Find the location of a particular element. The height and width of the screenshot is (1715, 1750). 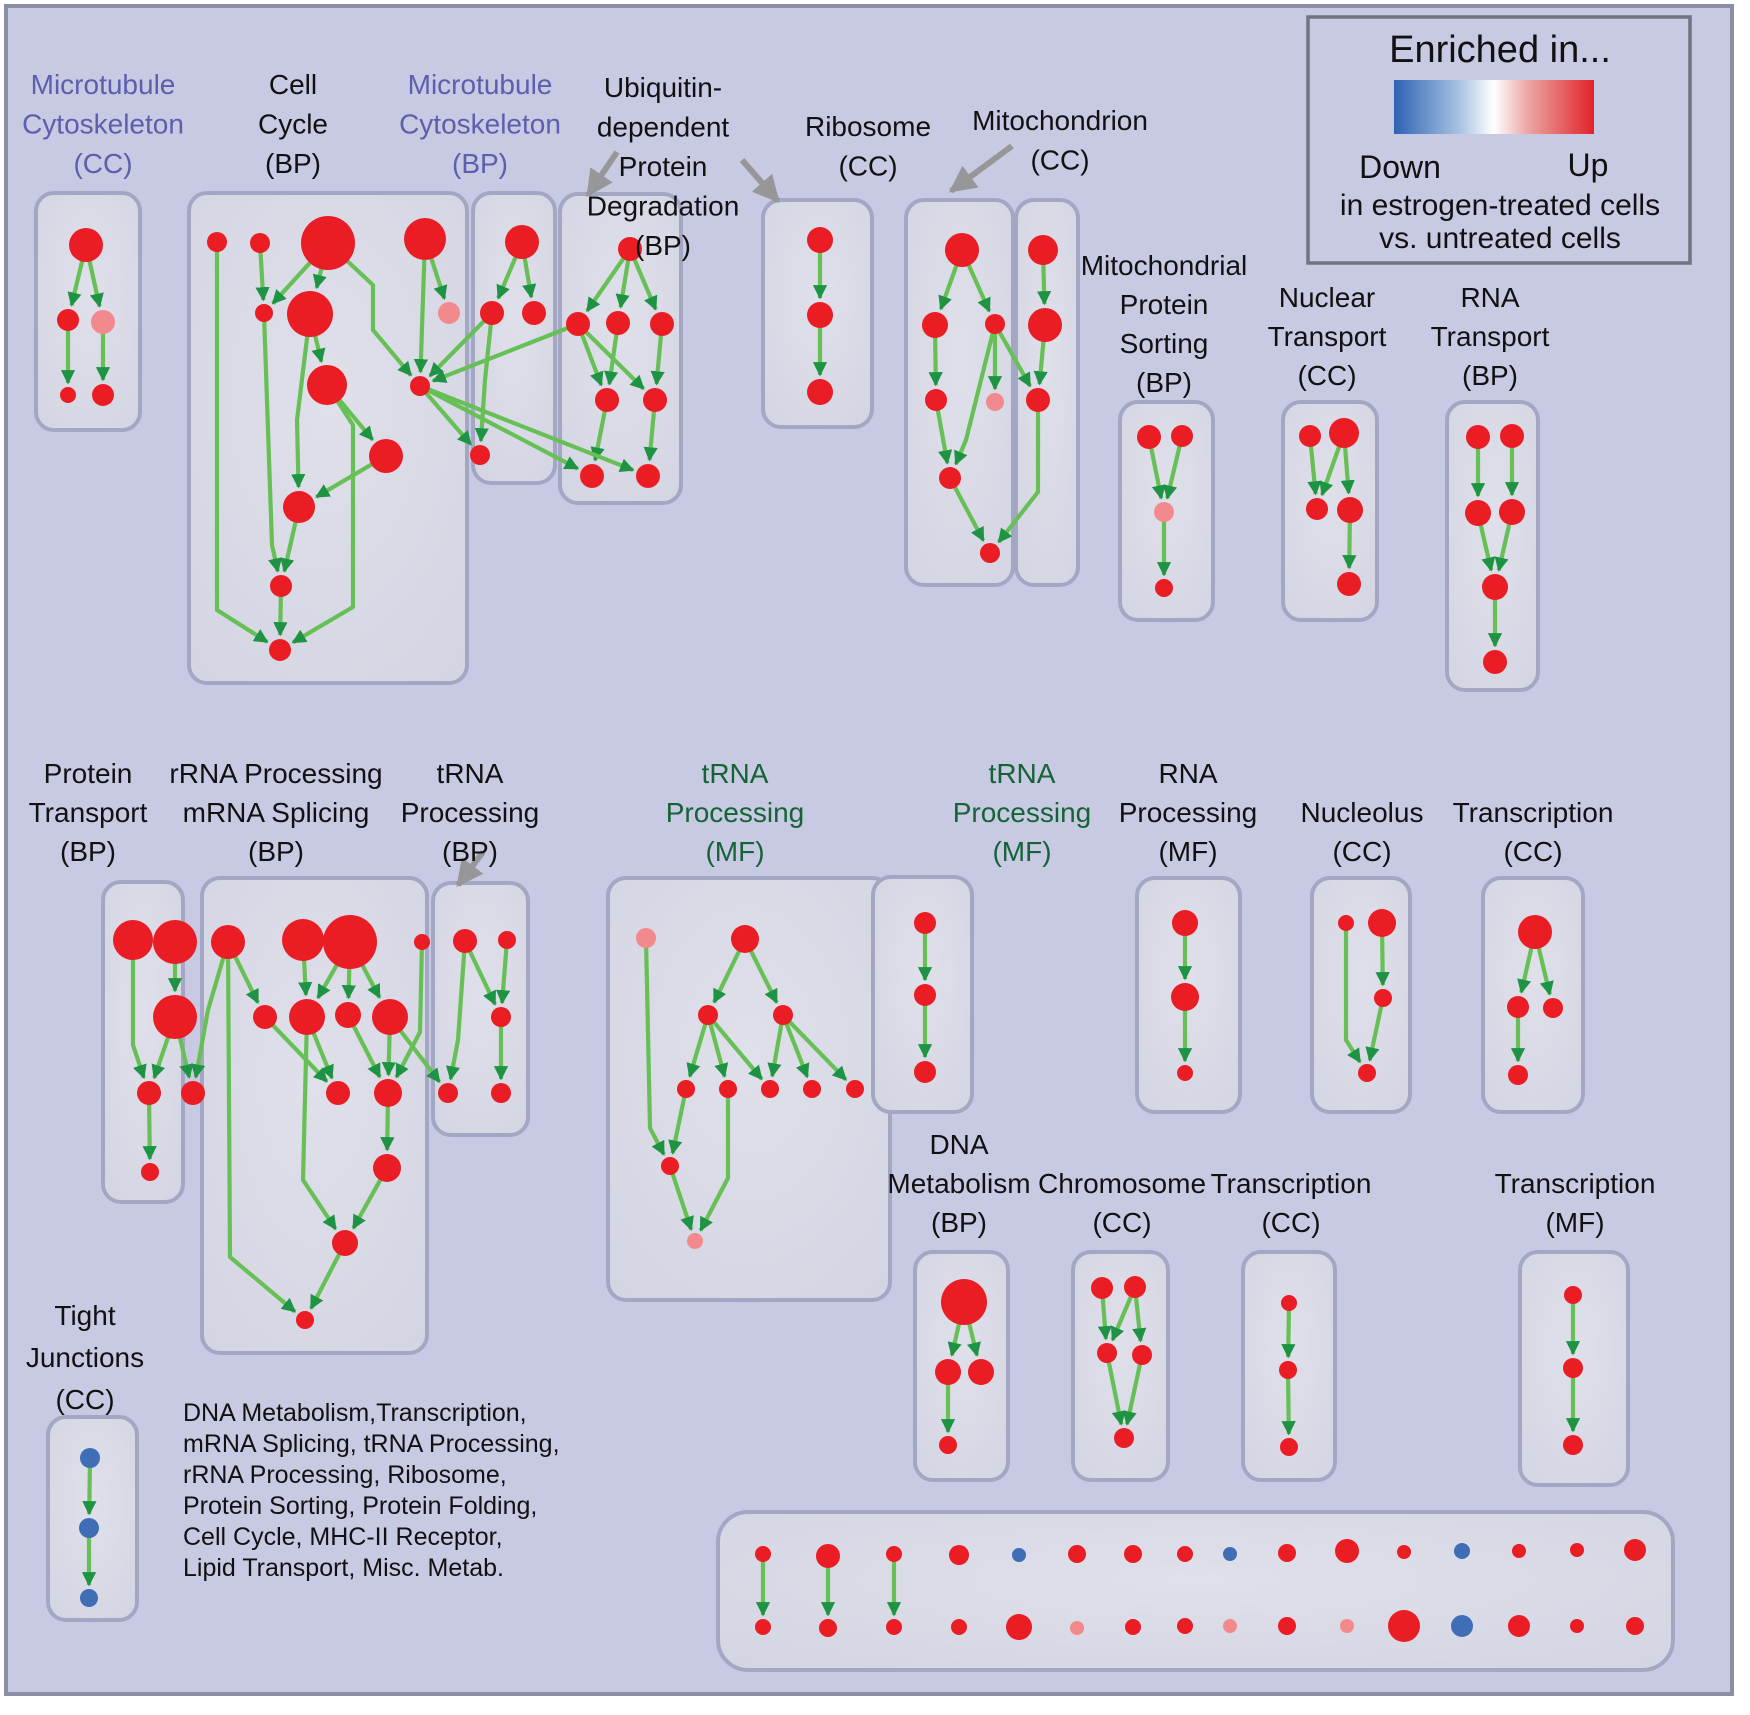

cluster-label-chromosome: Chromosome (CC) is located at coordinates (1122, 1203).